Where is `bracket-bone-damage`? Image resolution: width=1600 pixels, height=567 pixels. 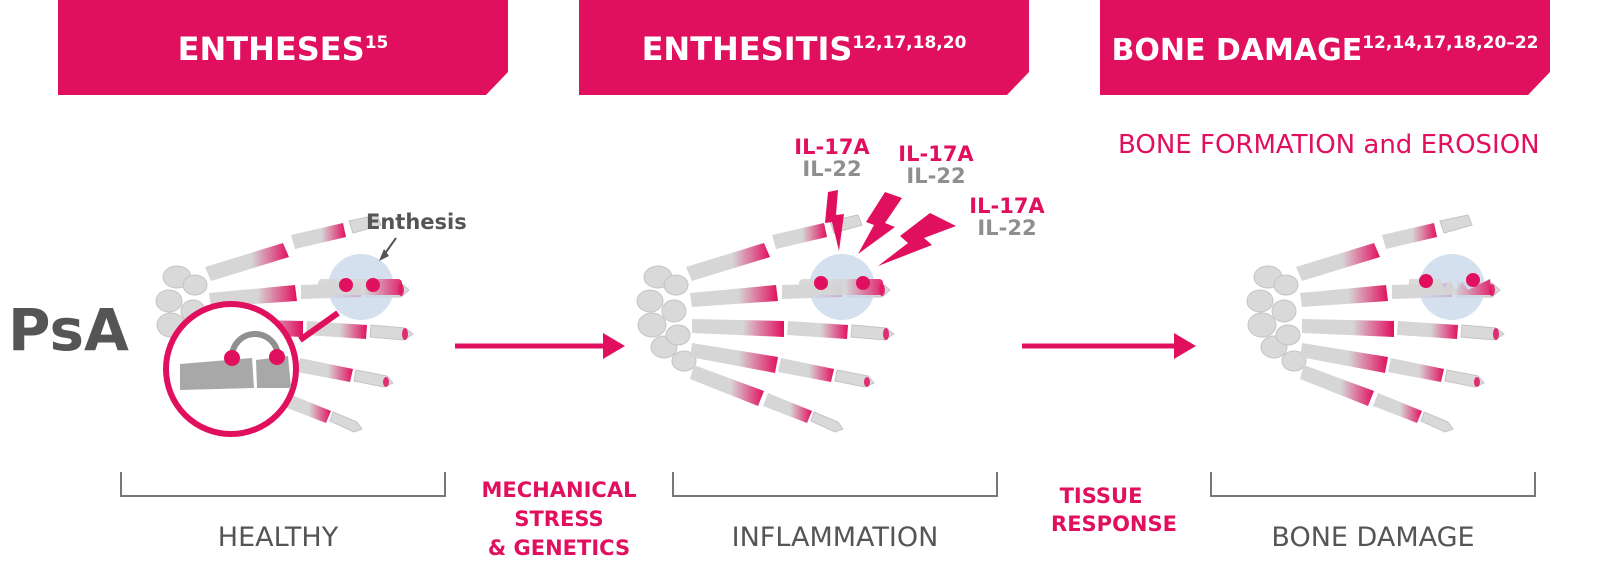
bracket-bone-damage is located at coordinates (1373, 484).